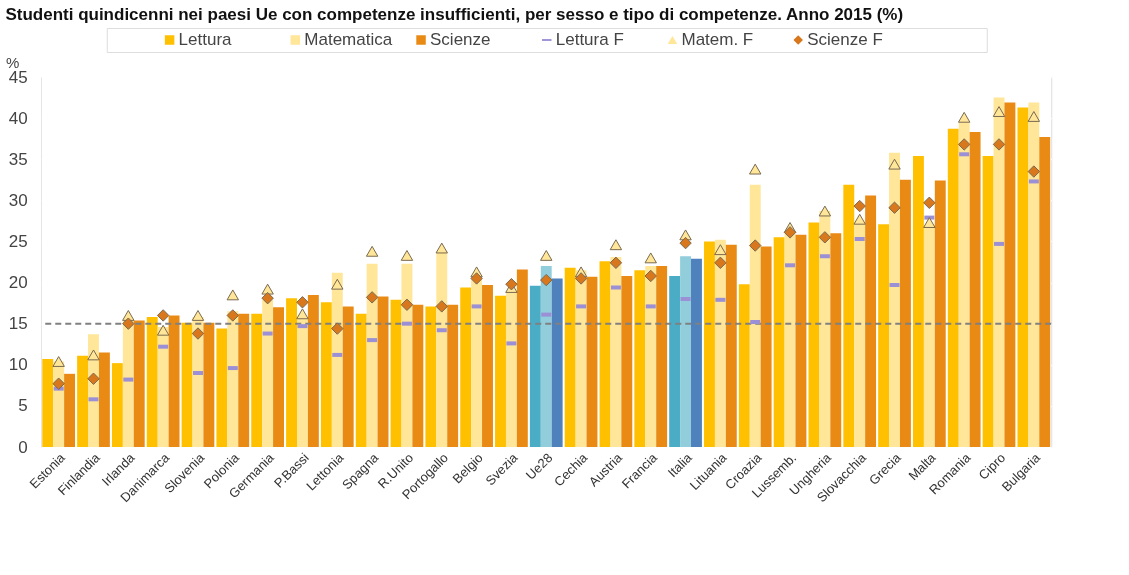 The width and height of the screenshot is (1129, 575). I want to click on y-tick-label: 10, so click(18, 365).